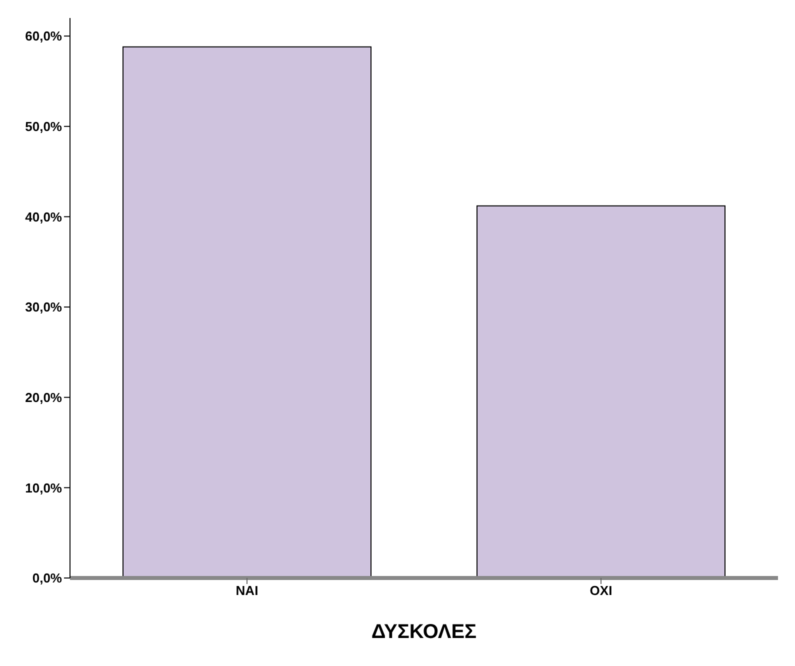  What do you see at coordinates (43, 36) in the screenshot?
I see `y-tick-label: 60,0%` at bounding box center [43, 36].